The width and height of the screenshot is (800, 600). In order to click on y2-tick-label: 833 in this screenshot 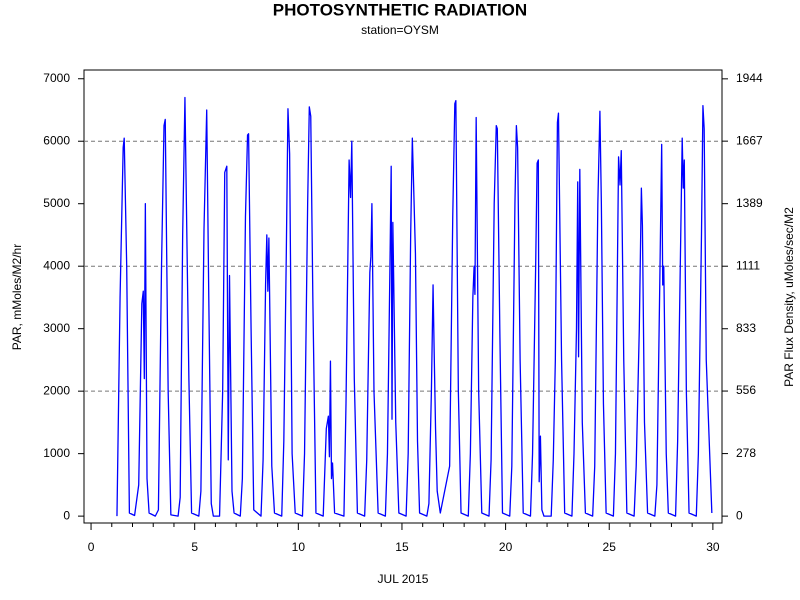, I will do `click(746, 328)`.